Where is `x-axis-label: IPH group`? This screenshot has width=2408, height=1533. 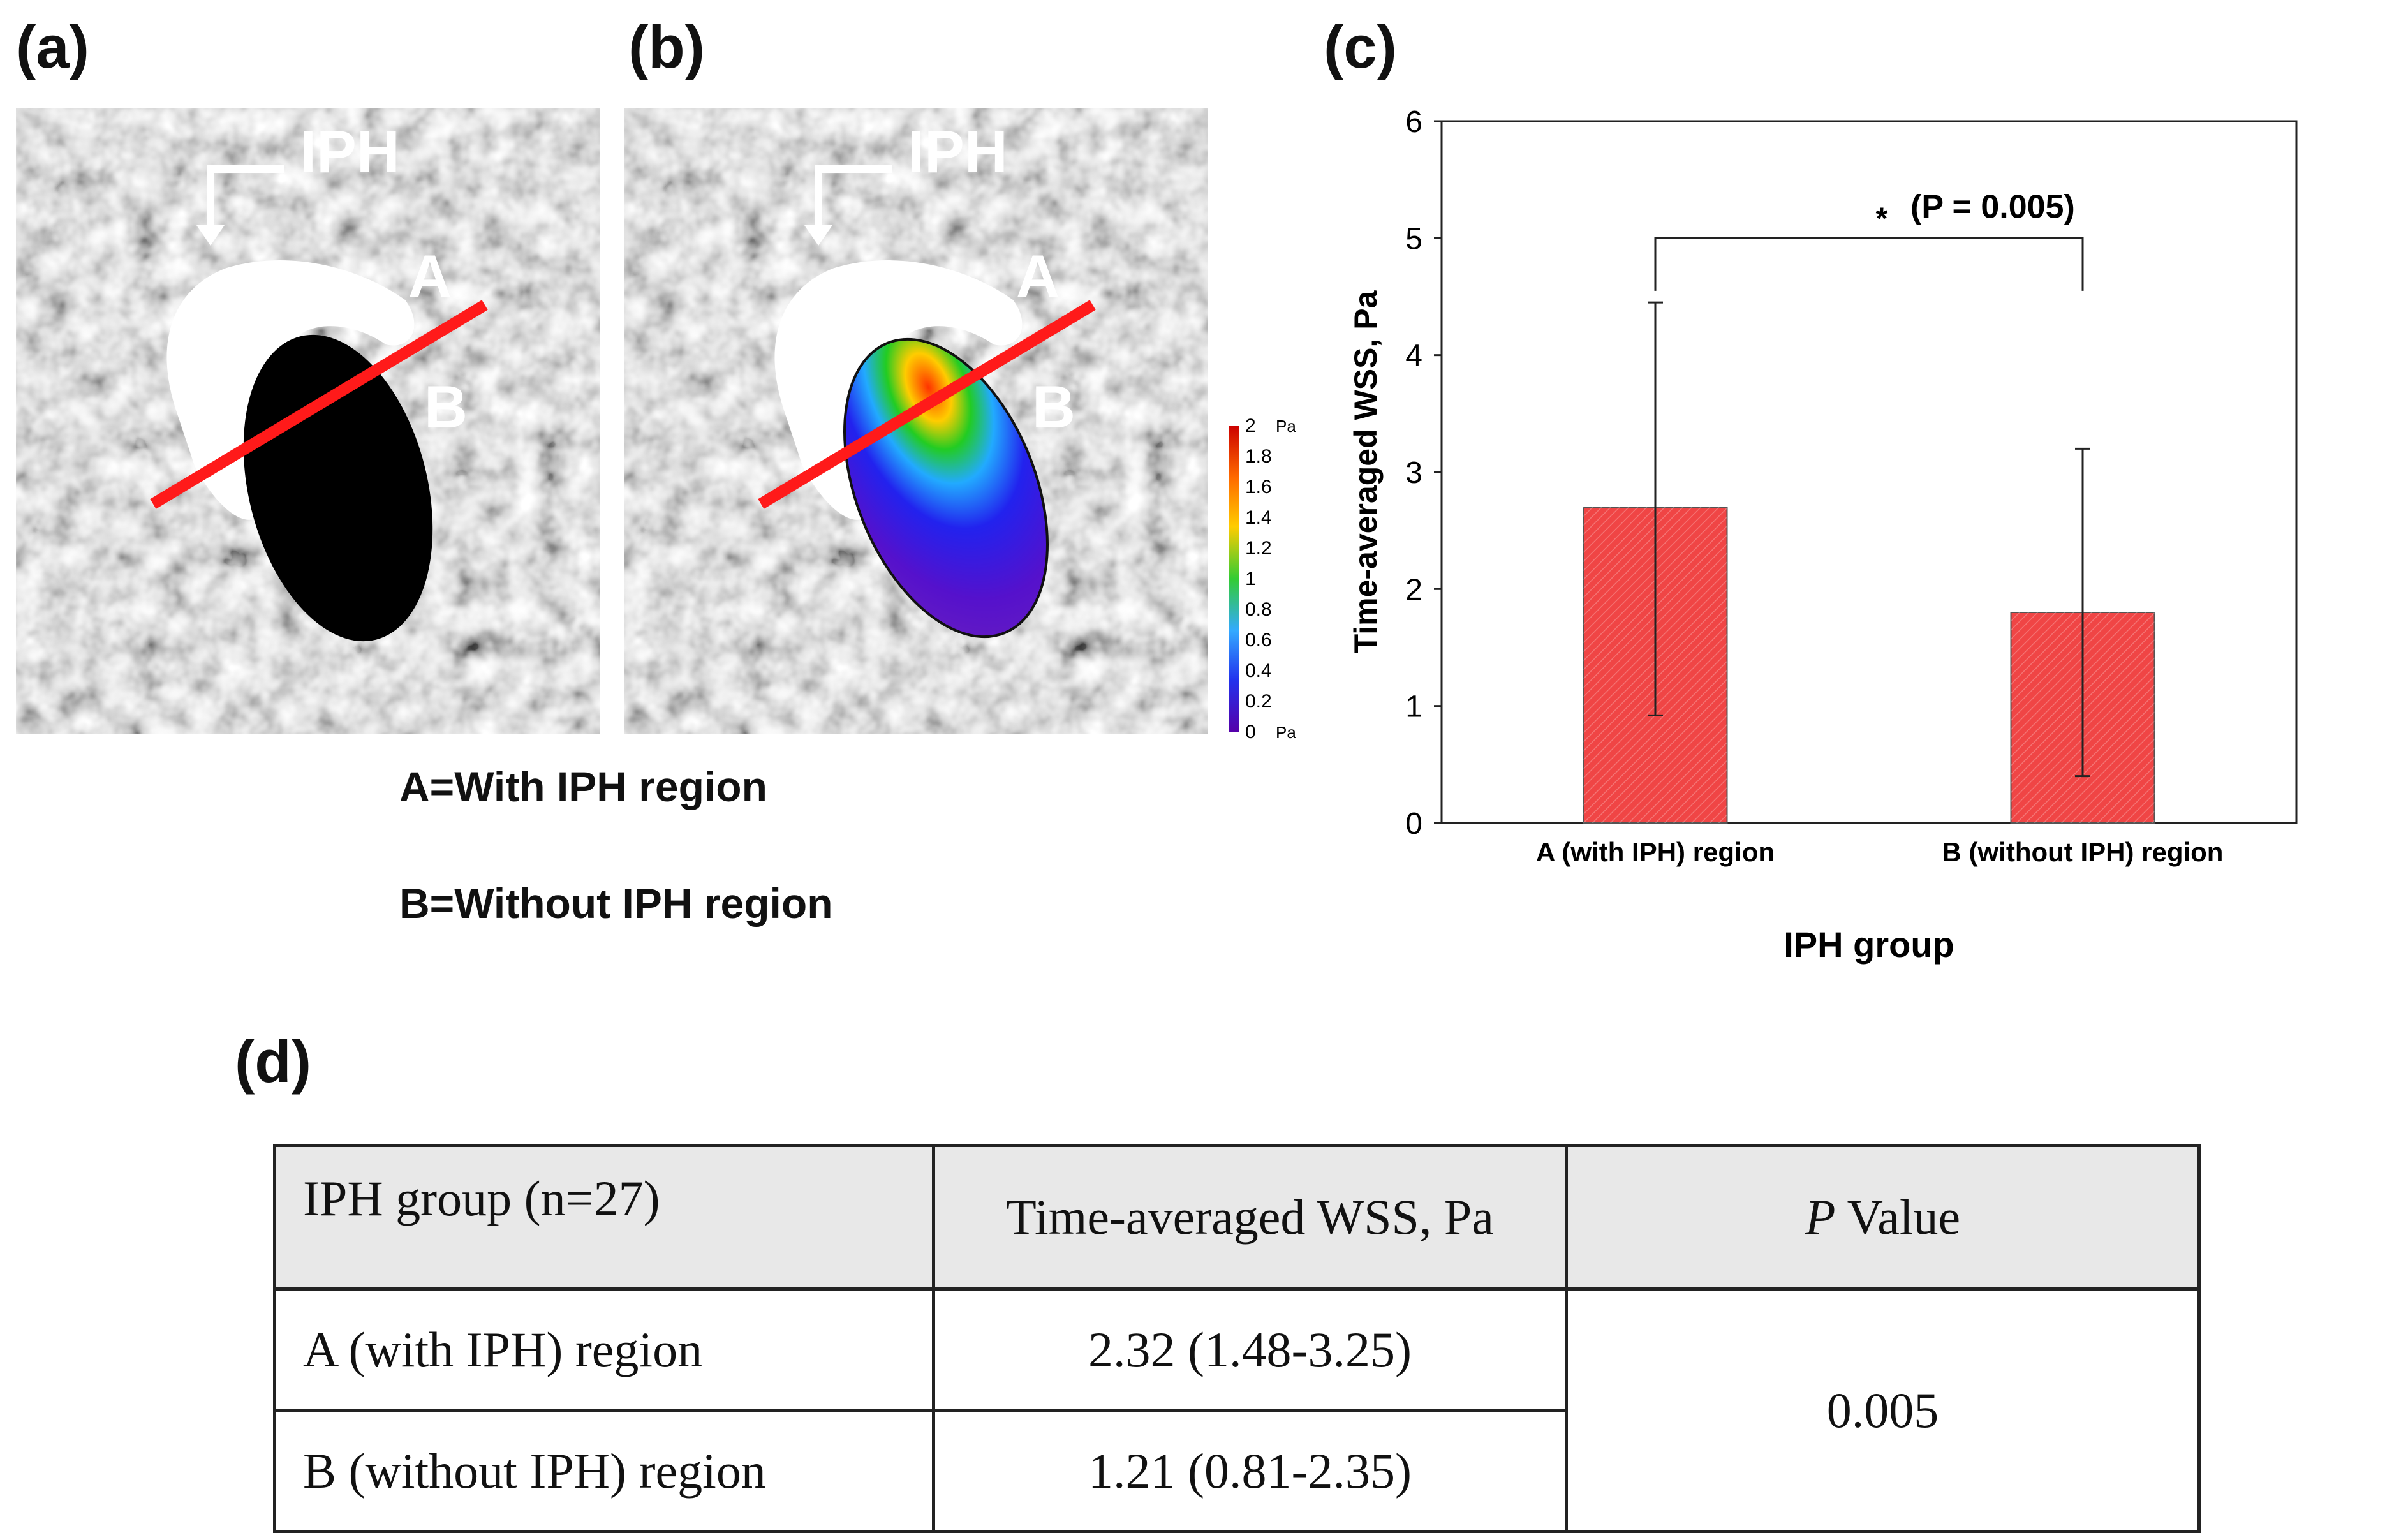
x-axis-label: IPH group is located at coordinates (1869, 944).